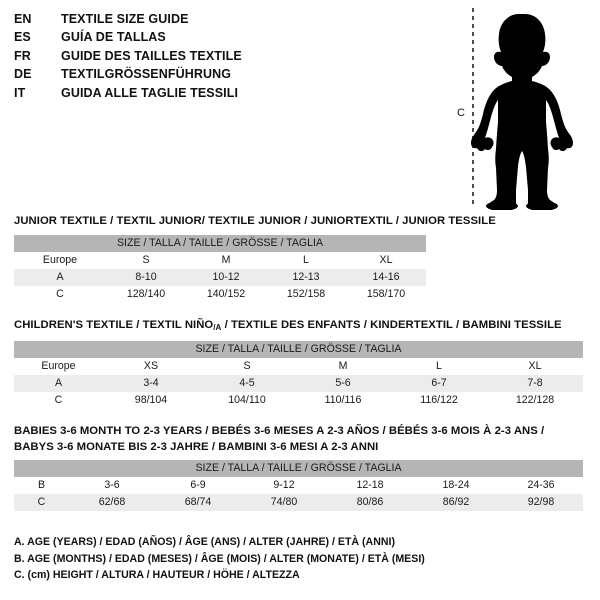 Image resolution: width=600 pixels, height=600 pixels. Describe the element at coordinates (151, 366) in the screenshot. I see `table-cell: XS` at that location.